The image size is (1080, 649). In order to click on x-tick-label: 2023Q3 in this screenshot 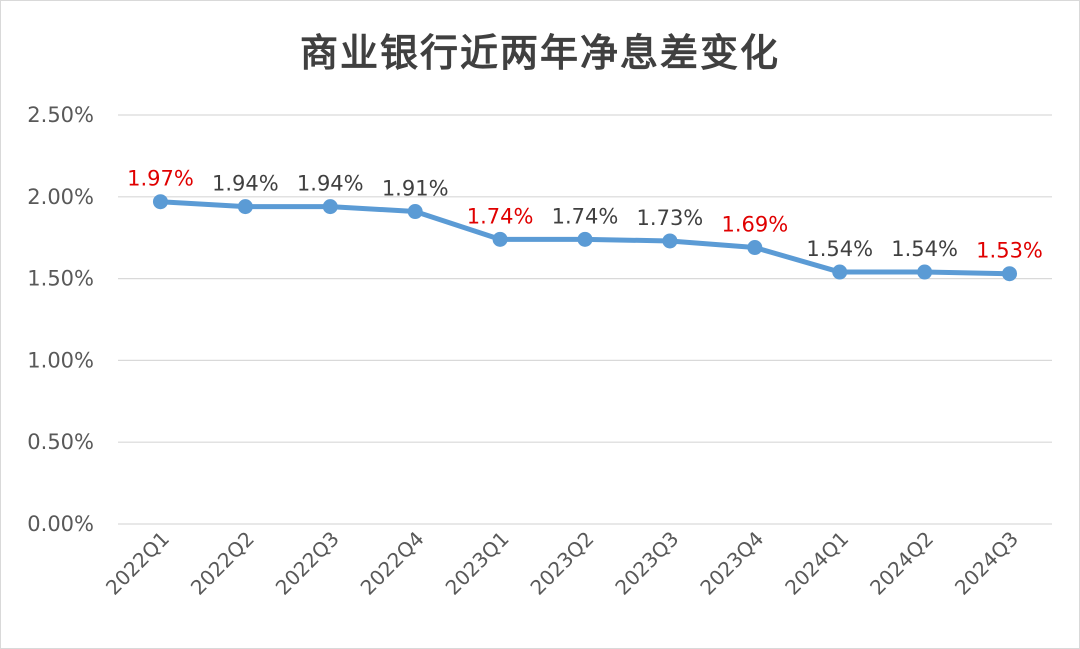, I will do `click(646, 563)`.